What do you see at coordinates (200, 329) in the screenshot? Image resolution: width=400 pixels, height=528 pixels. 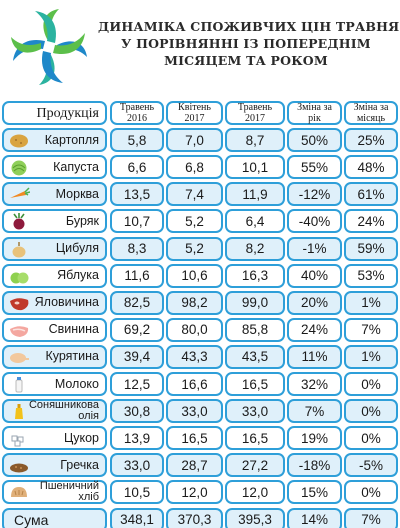 I see `table-row: Свинина 69,2 80,0 85,8 24% 7%` at bounding box center [200, 329].